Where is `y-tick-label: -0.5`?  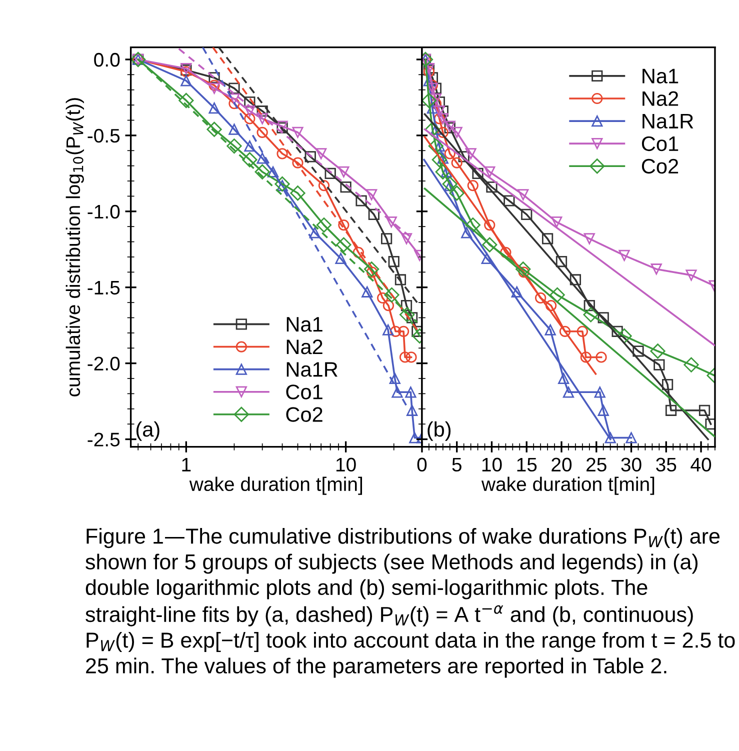
y-tick-label: -0.5 is located at coordinates (104, 135).